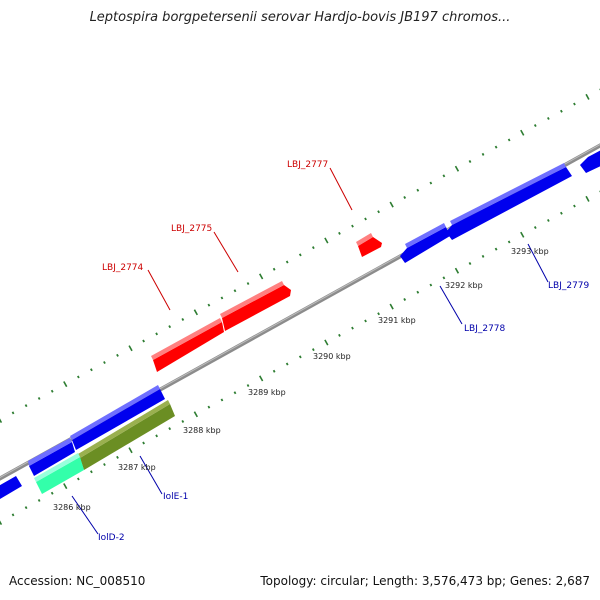  What do you see at coordinates (123, 268) in the screenshot?
I see `gene-label-lbj-2774: LBJ_2774` at bounding box center [123, 268].